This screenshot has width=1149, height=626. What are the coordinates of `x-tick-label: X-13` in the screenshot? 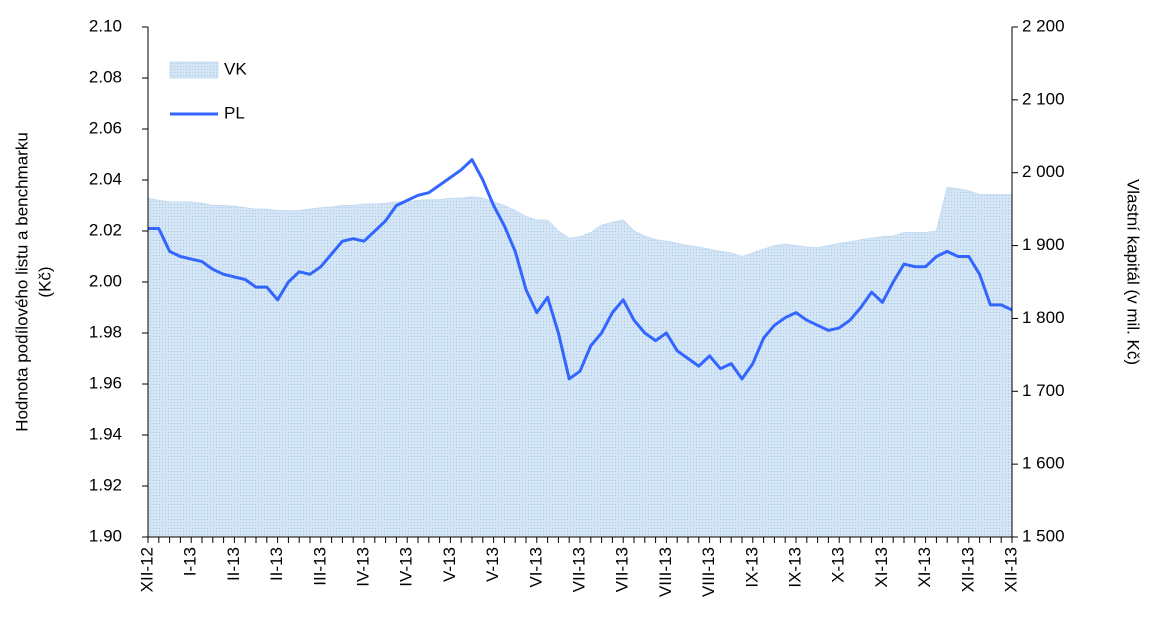 It's located at (838, 565).